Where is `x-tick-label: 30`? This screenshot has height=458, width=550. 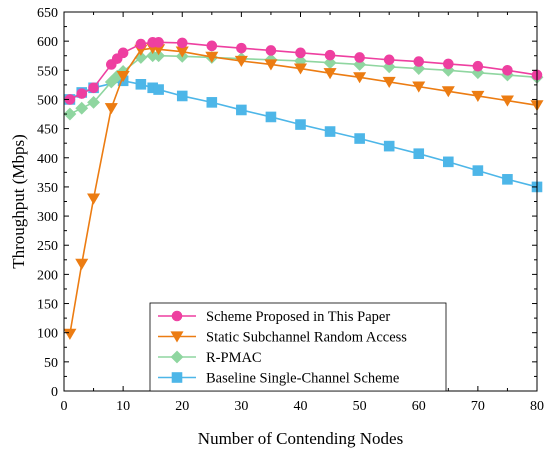 x-tick-label: 30 is located at coordinates (241, 406).